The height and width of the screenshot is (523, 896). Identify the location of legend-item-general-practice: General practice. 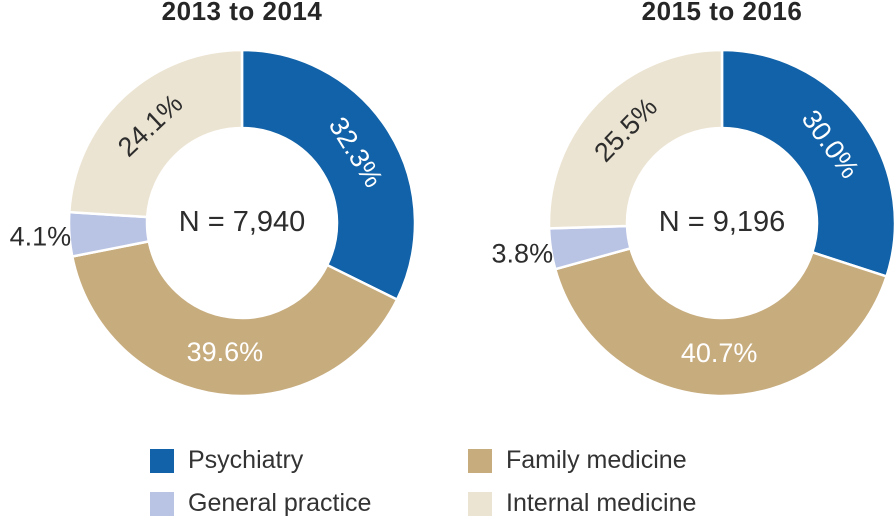
(260, 503).